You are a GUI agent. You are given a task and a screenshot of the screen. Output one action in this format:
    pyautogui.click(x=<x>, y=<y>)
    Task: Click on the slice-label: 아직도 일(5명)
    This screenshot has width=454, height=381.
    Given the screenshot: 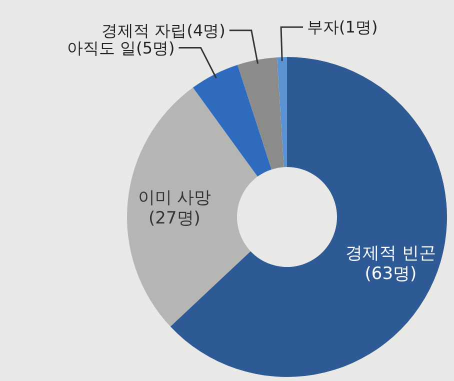 What is the action you would take?
    pyautogui.click(x=120, y=48)
    